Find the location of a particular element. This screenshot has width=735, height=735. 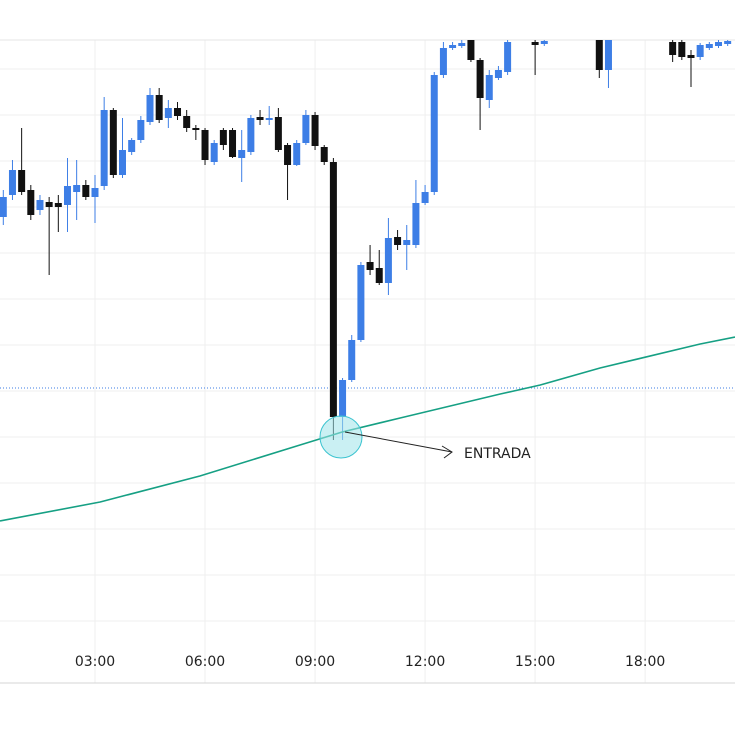

x-tick-label: 18:00 is located at coordinates (645, 662).